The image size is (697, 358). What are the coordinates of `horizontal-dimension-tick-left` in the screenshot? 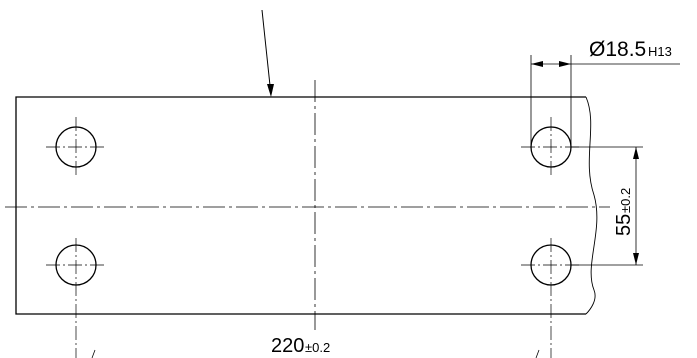 It's located at (93, 353).